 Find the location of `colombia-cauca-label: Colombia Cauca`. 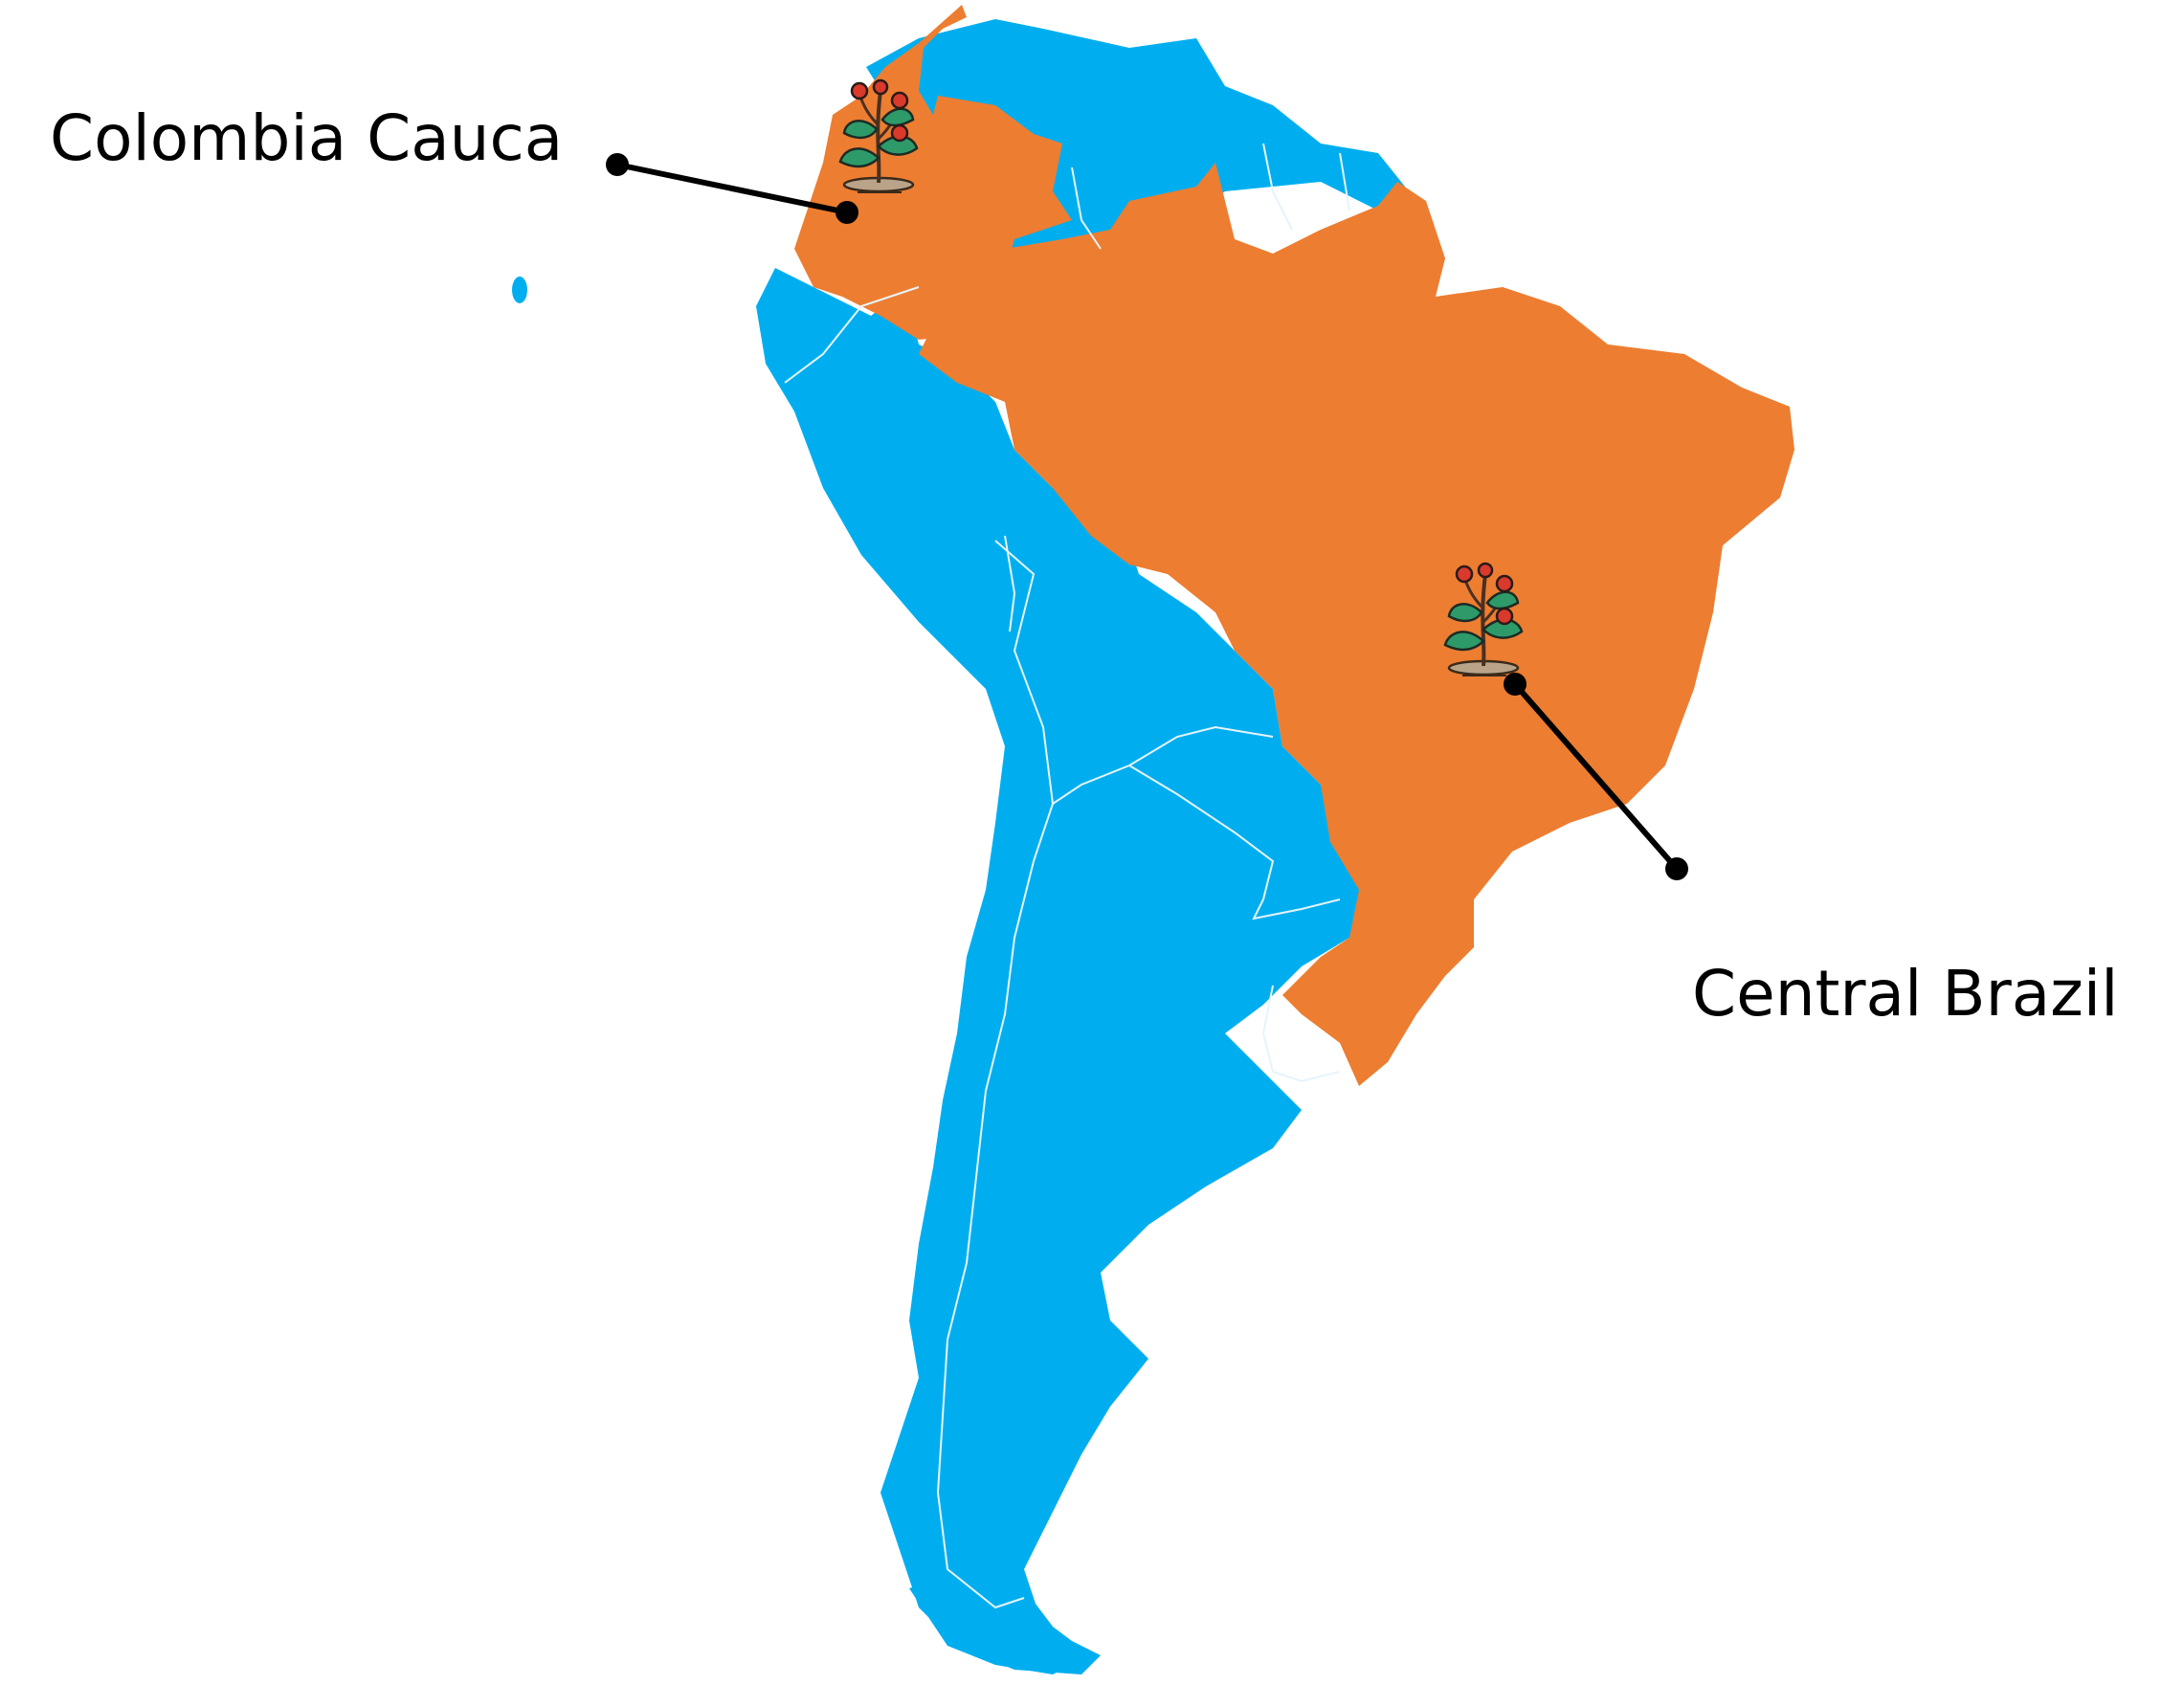

colombia-cauca-label: Colombia Cauca is located at coordinates (307, 138).